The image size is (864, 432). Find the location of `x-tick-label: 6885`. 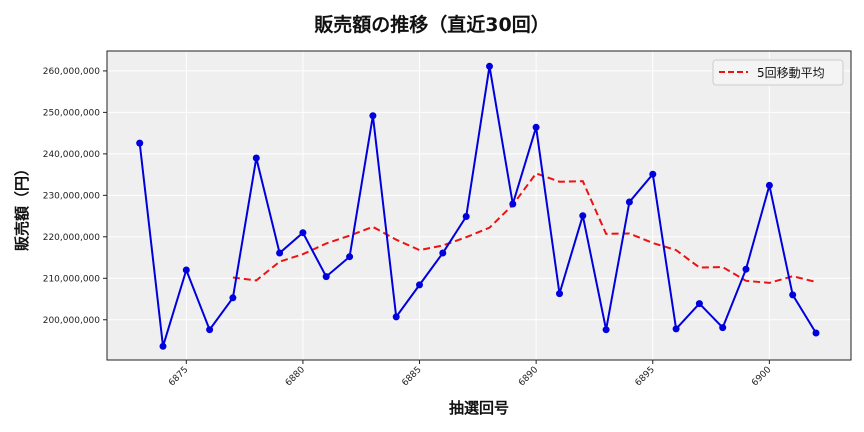

x-tick-label: 6885 is located at coordinates (411, 376).